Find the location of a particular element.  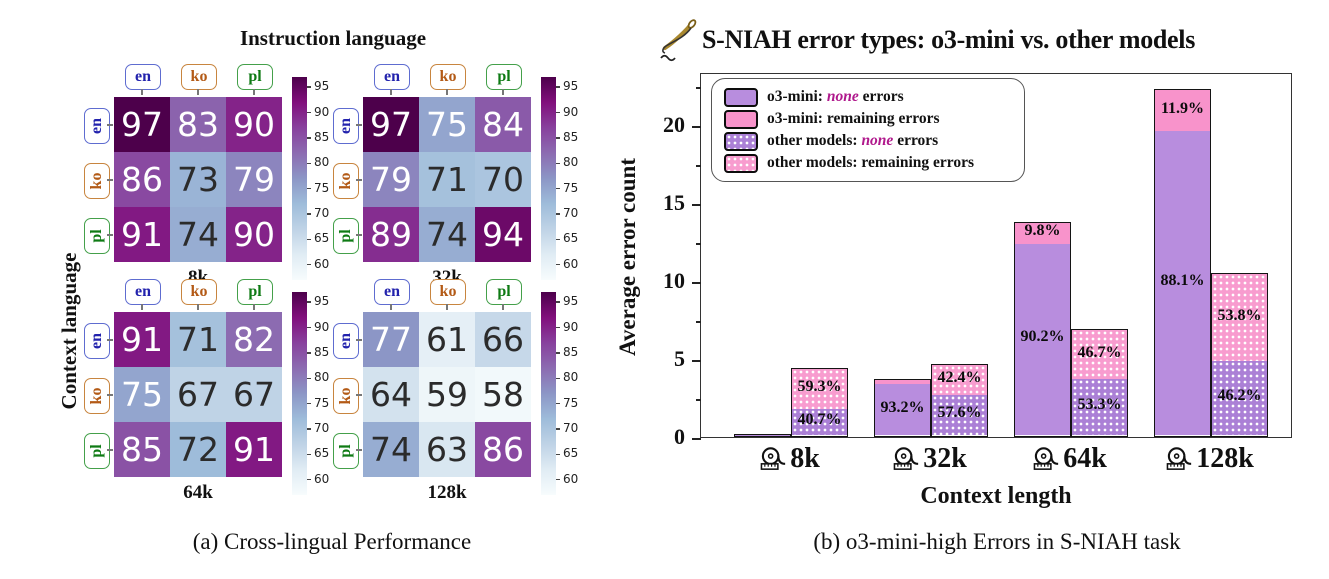

row-language-chip-ko: ko is located at coordinates (346, 180).